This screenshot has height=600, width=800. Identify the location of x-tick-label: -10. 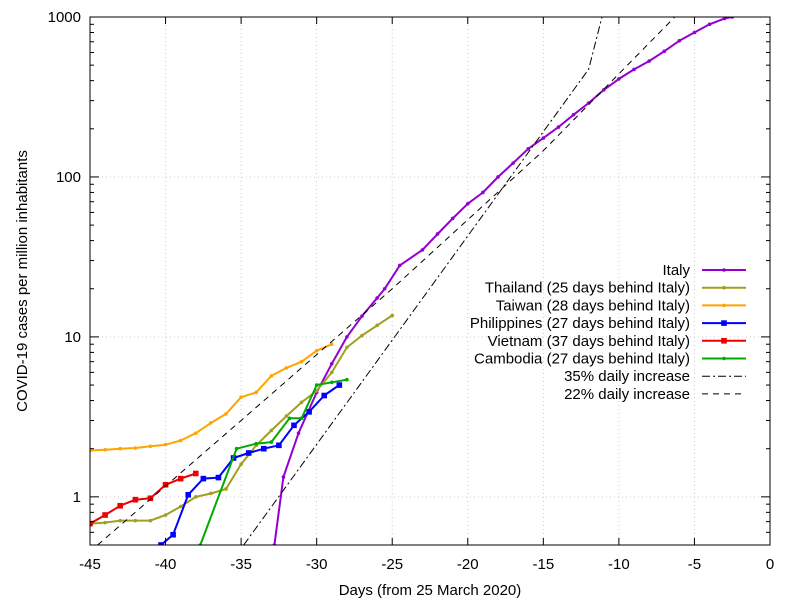
(619, 564).